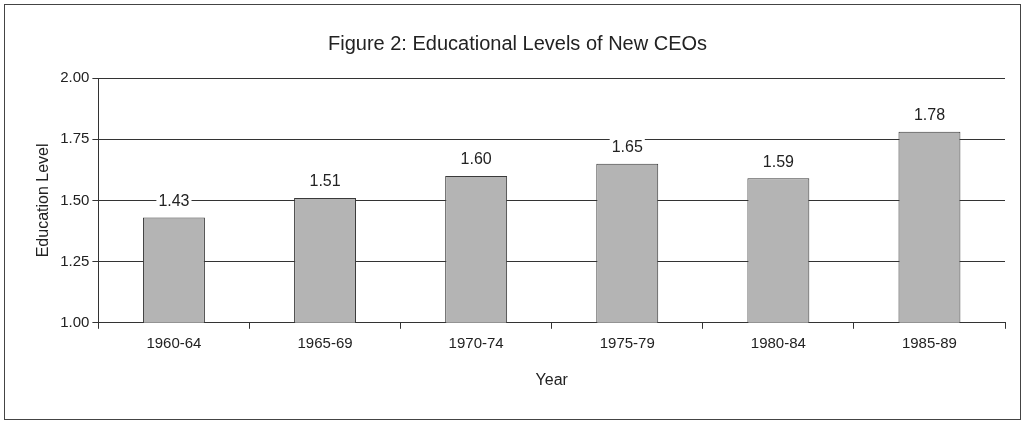 This screenshot has width=1025, height=424. What do you see at coordinates (75, 199) in the screenshot?
I see `y-tick-label: 1.50` at bounding box center [75, 199].